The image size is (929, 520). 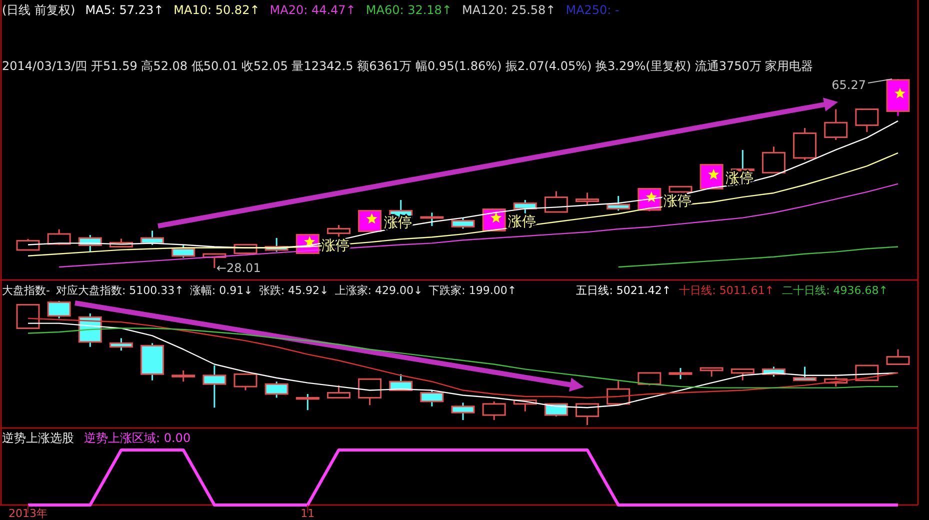 What do you see at coordinates (726, 290) in the screenshot?
I see `text: 十日线: 5011.61↑` at bounding box center [726, 290].